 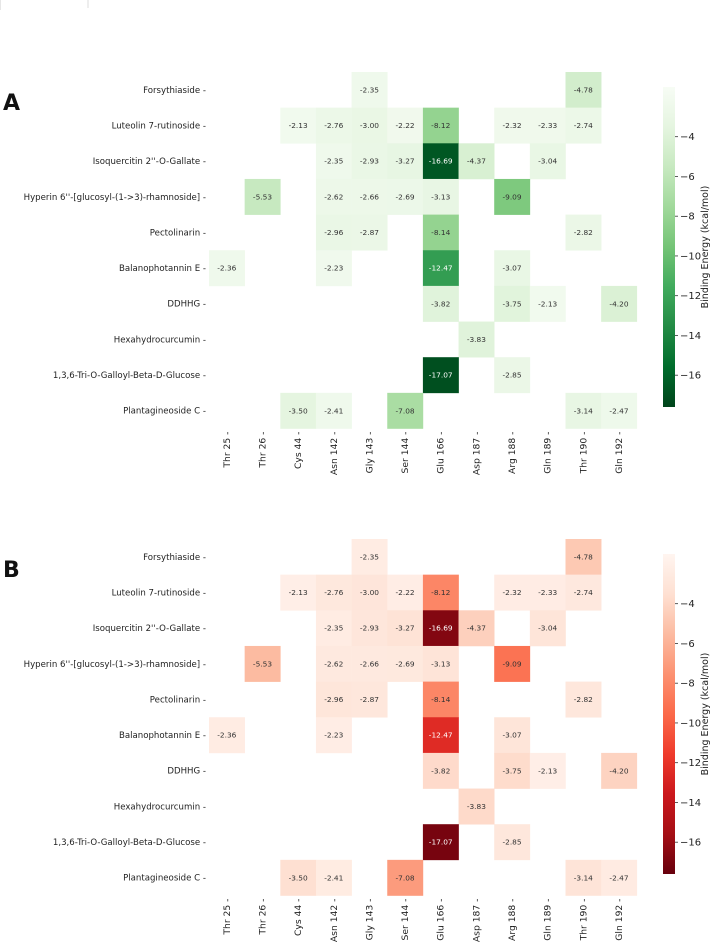 I want to click on column-label: Arg 188 -, so click(x=512, y=453).